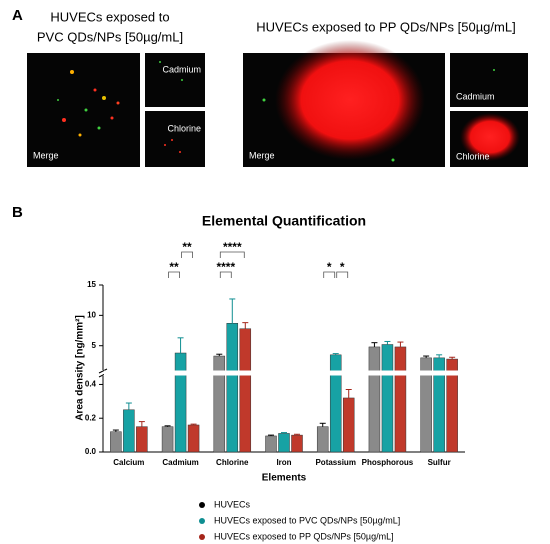  I want to click on panel-title: HUVECs exposed to PP QDs/NPs [50µg/mL], so click(385, 26).